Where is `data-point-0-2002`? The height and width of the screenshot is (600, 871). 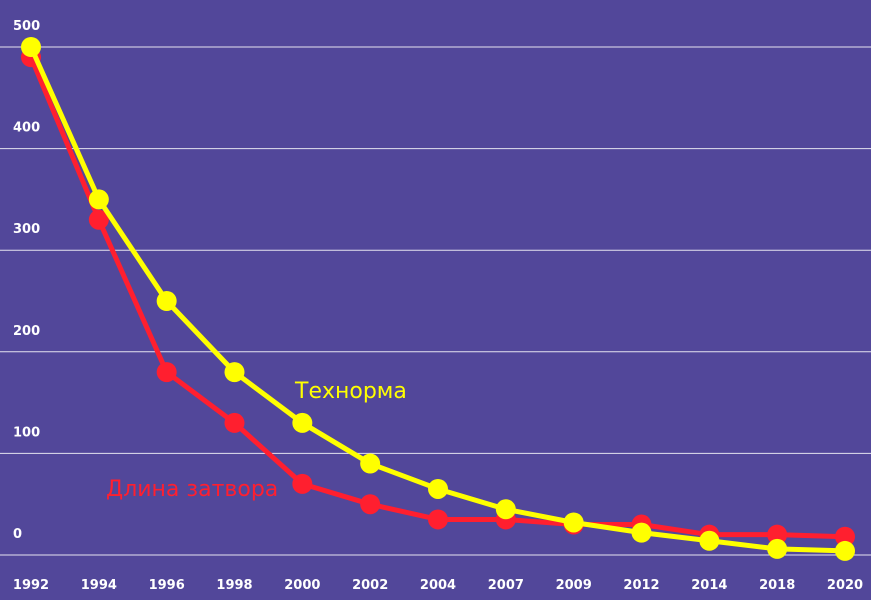
data-point-0-2002 is located at coordinates (370, 463).